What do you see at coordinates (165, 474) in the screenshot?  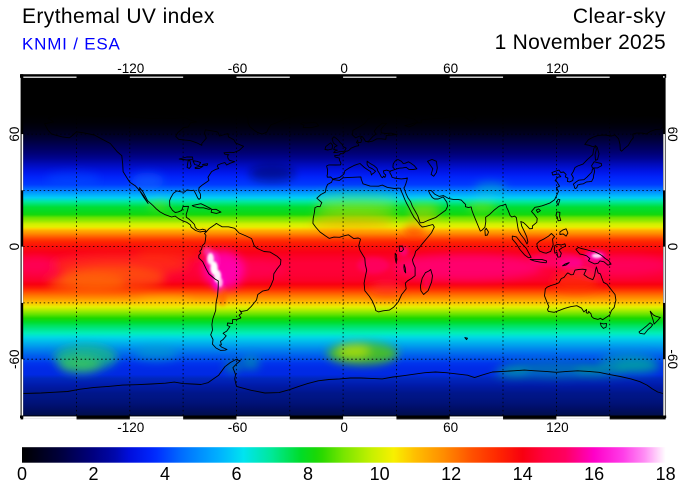 I see `svg-text: 4` at bounding box center [165, 474].